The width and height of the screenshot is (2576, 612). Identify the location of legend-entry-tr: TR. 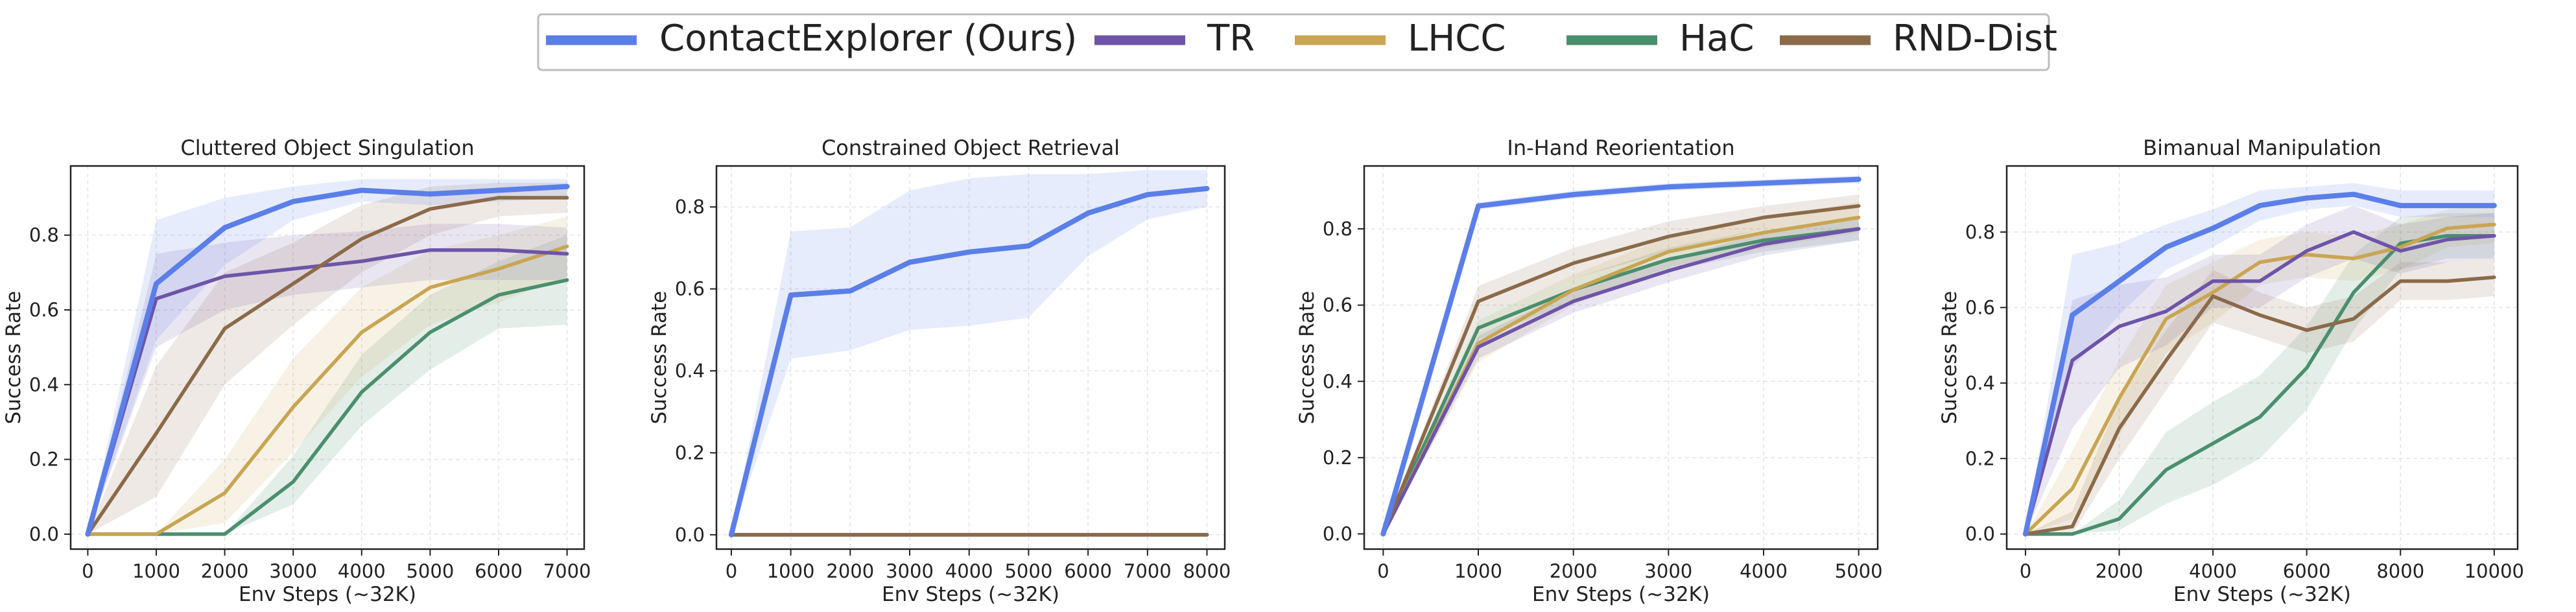
(1174, 39).